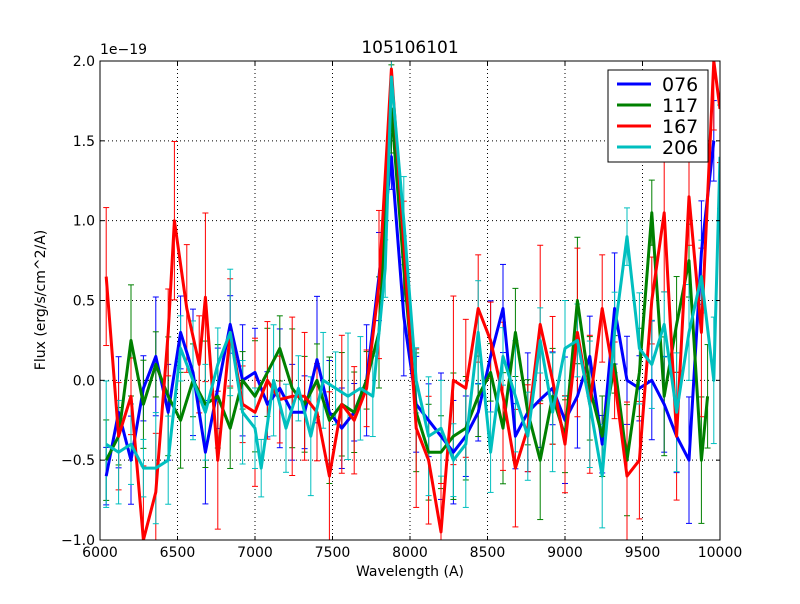  Describe the element at coordinates (84, 62) in the screenshot. I see `y-tick-label: 2.0` at that location.